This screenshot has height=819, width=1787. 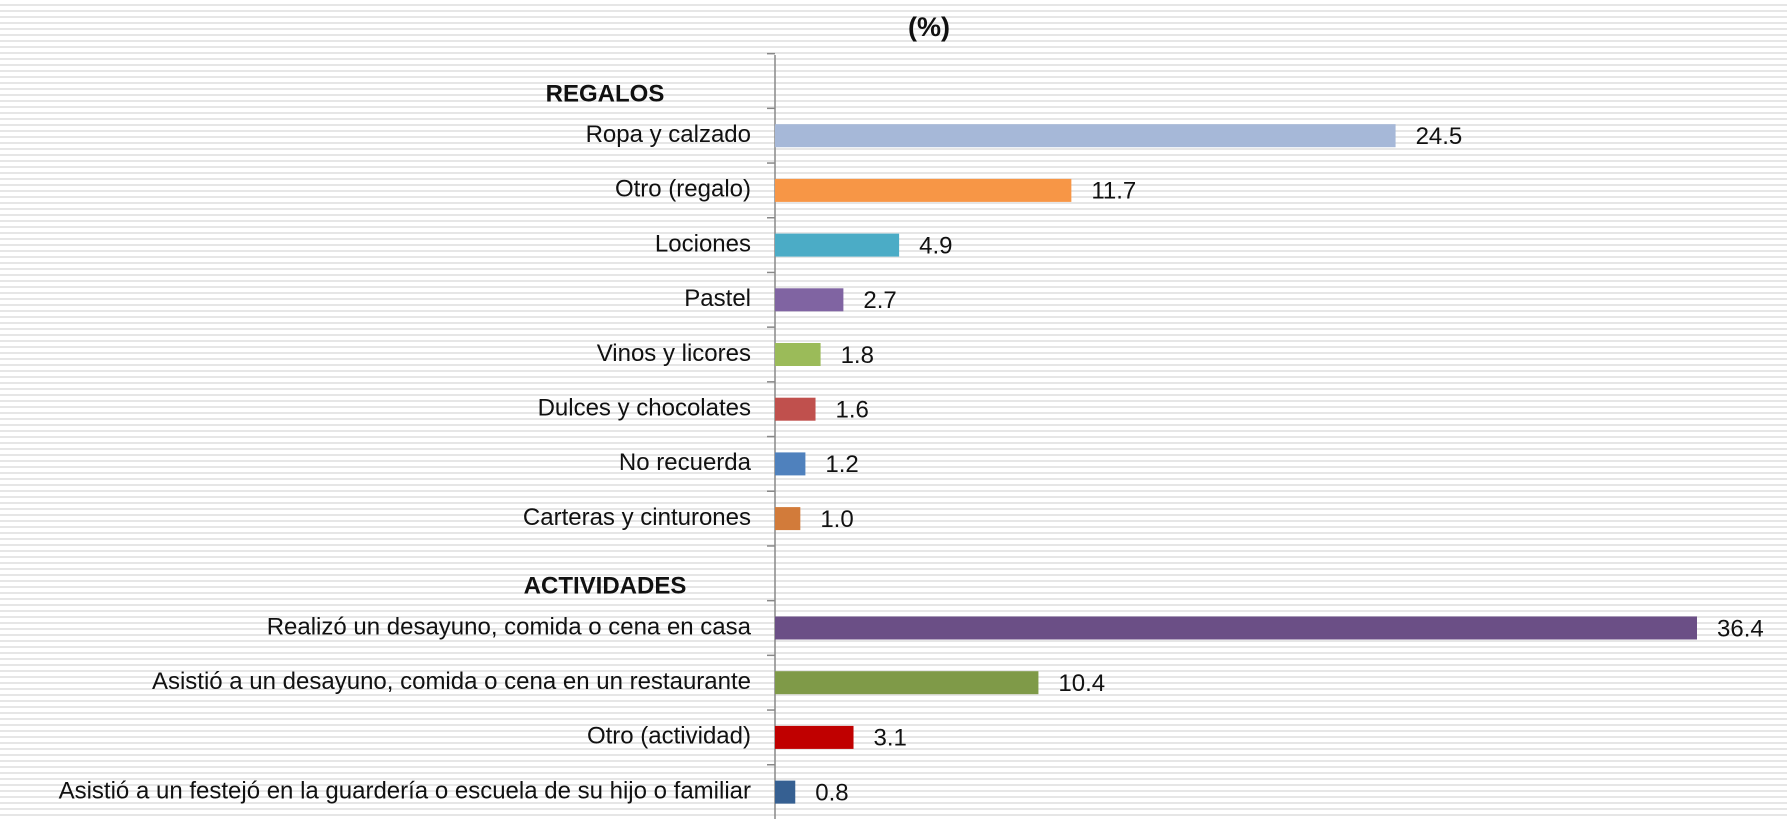 I want to click on data-label: 10.4, so click(x=1081, y=683).